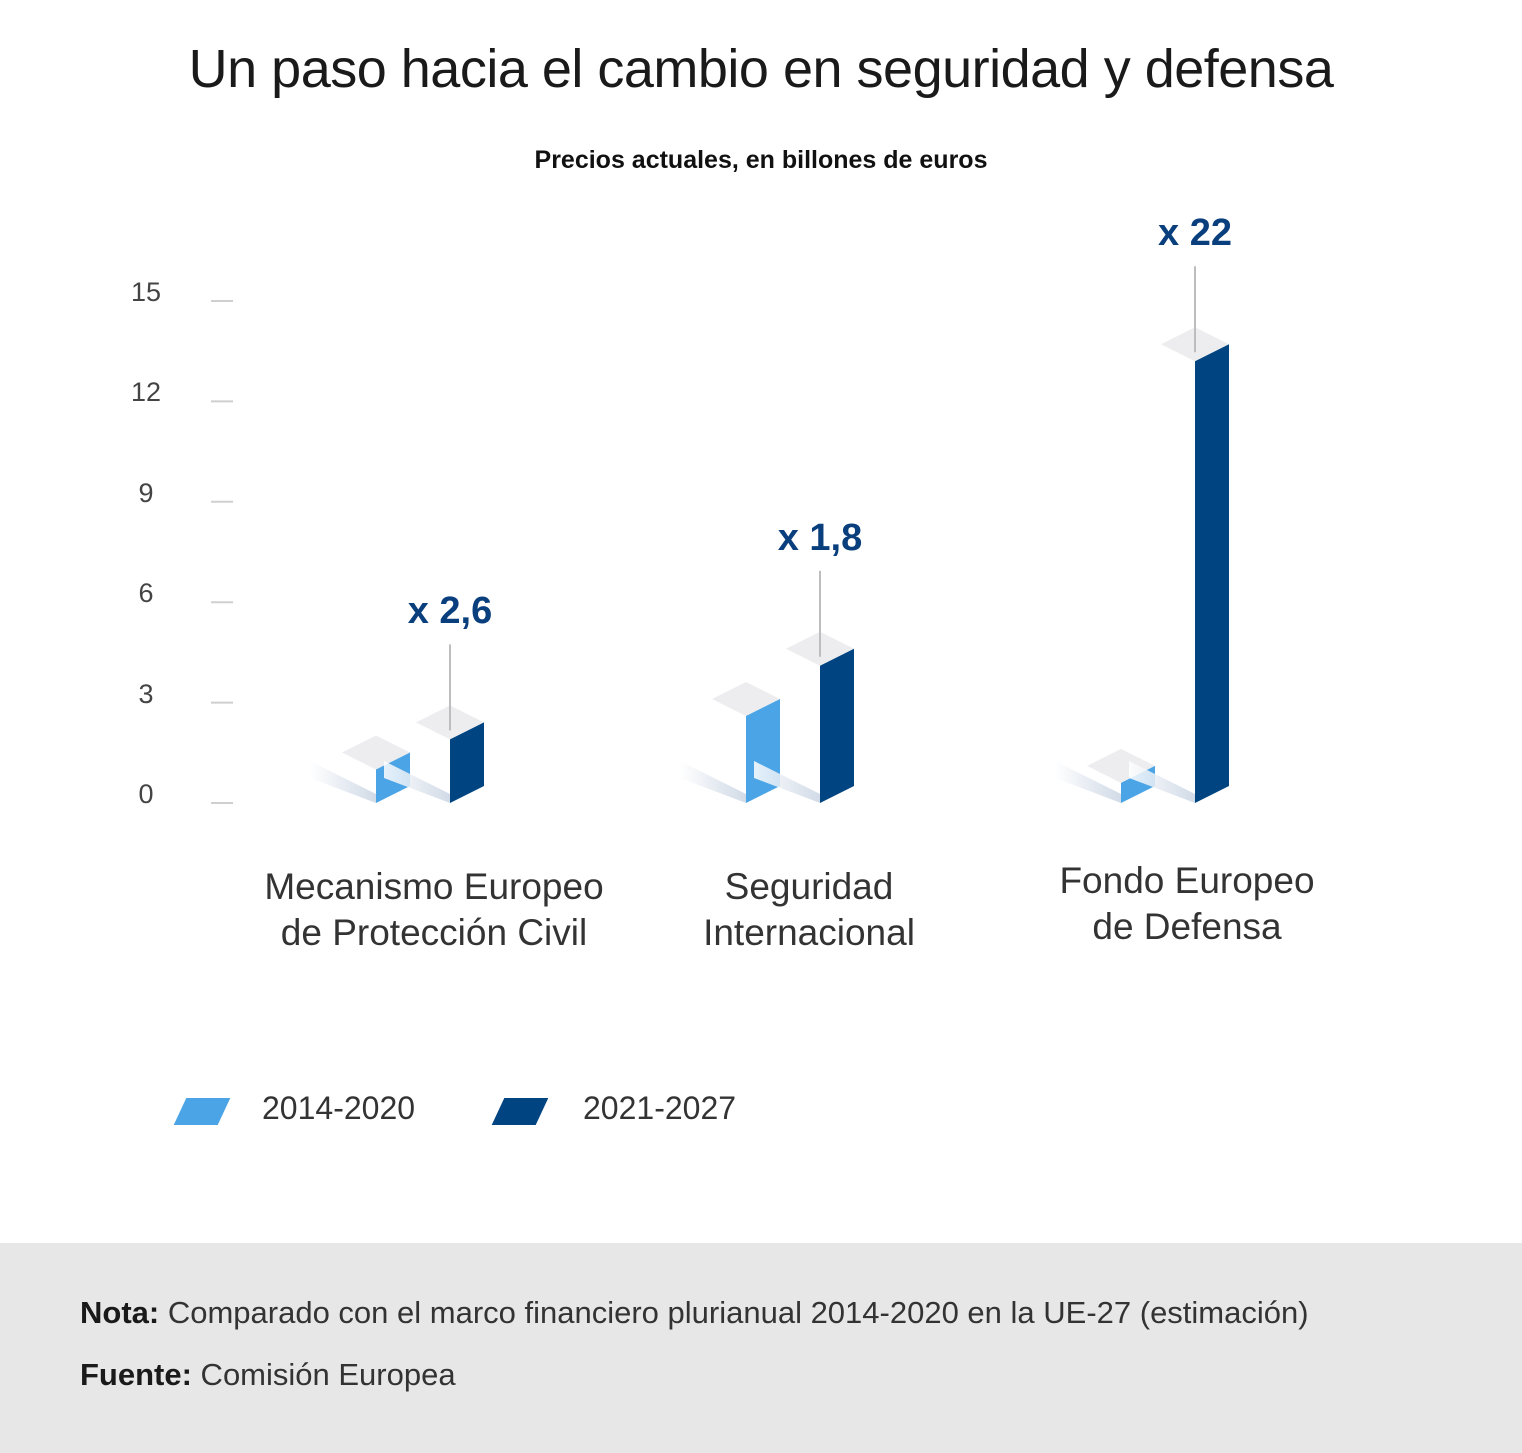 Image resolution: width=1522 pixels, height=1453 pixels. What do you see at coordinates (809, 886) in the screenshot?
I see `category-label-line: Seguridad` at bounding box center [809, 886].